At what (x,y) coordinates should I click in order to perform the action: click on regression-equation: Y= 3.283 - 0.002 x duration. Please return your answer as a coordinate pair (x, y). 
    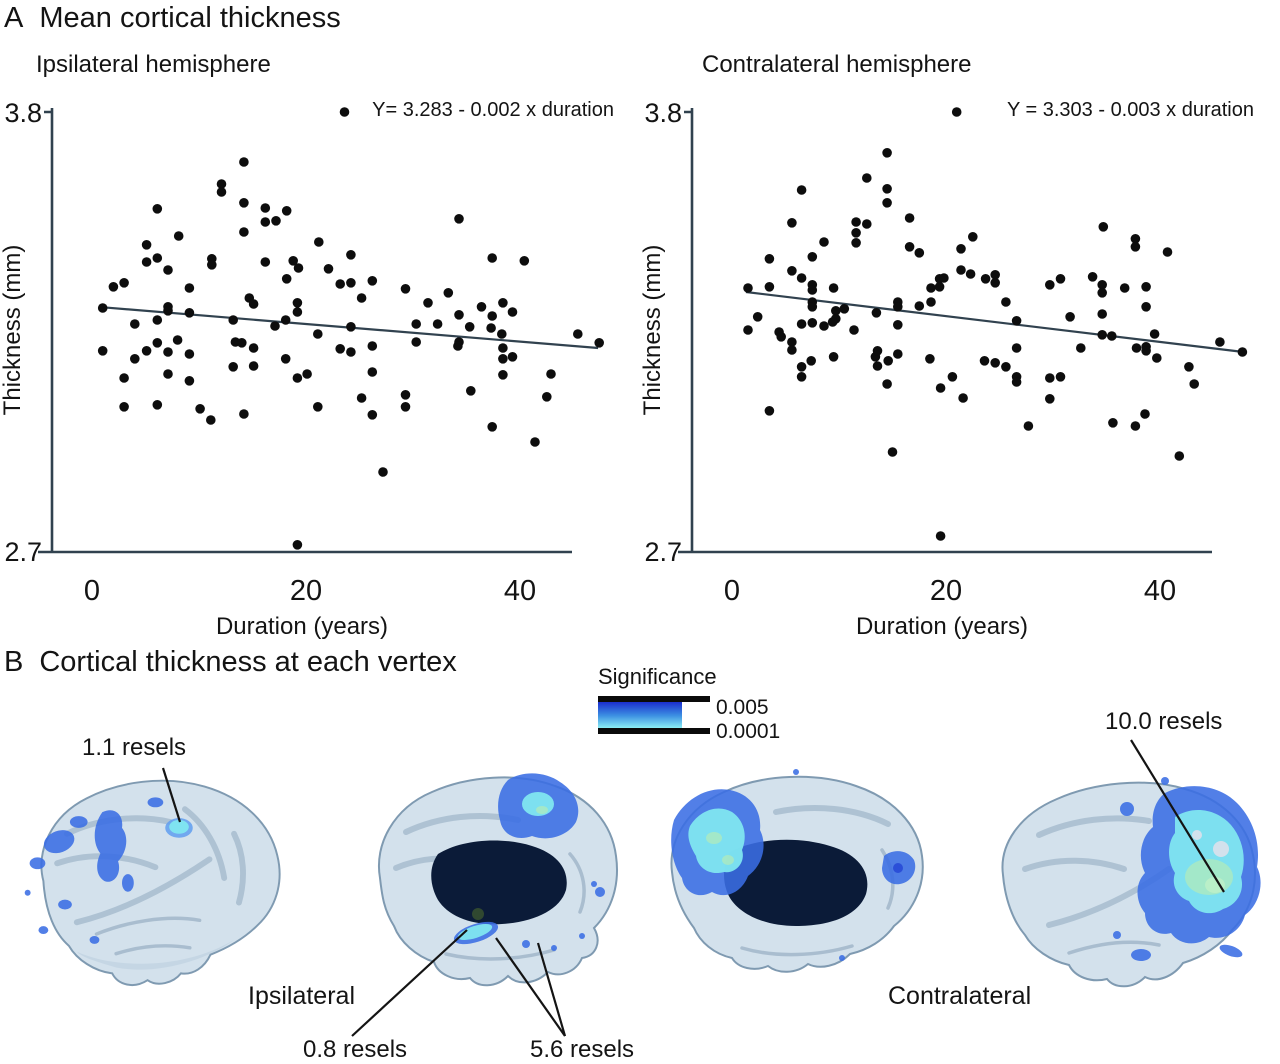
    Looking at the image, I should click on (493, 110).